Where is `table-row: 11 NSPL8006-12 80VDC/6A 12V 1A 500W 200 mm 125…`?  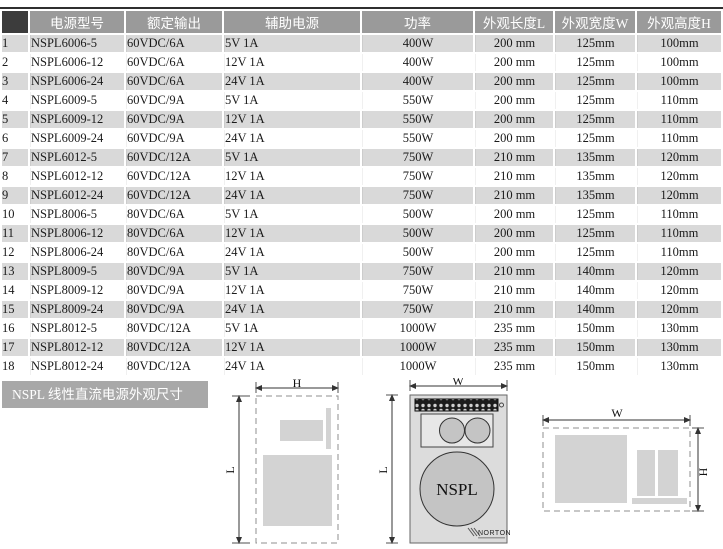
table-row: 11 NSPL8006-12 80VDC/6A 12V 1A 500W 200 mm 125… is located at coordinates (361, 233).